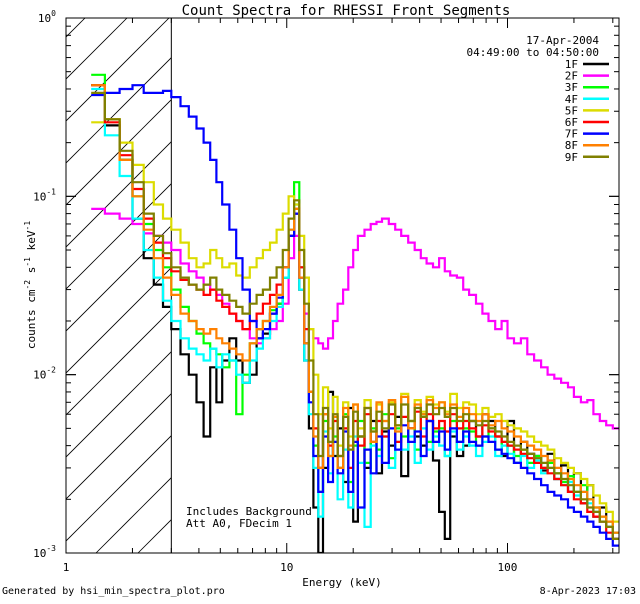 The height and width of the screenshot is (604, 640). What do you see at coordinates (66, 567) in the screenshot?
I see `x-tick-label: 1` at bounding box center [66, 567].